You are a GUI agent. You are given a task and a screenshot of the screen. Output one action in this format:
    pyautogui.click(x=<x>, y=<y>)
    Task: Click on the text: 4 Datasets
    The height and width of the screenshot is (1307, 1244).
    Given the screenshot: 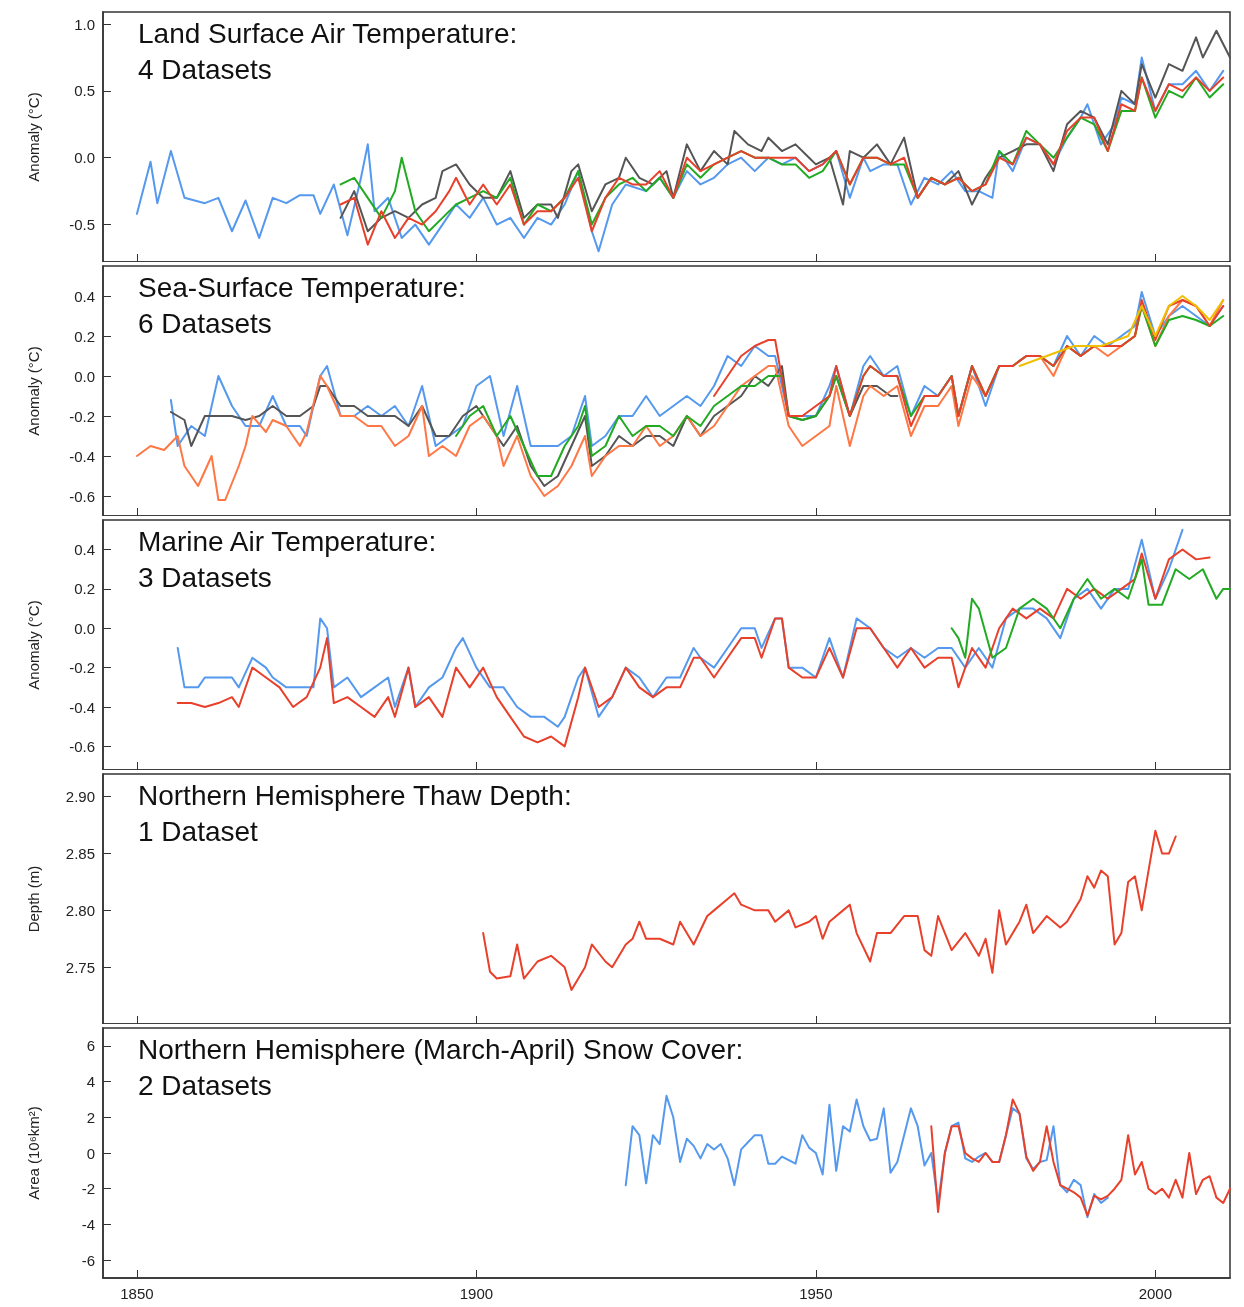 What is the action you would take?
    pyautogui.click(x=205, y=69)
    